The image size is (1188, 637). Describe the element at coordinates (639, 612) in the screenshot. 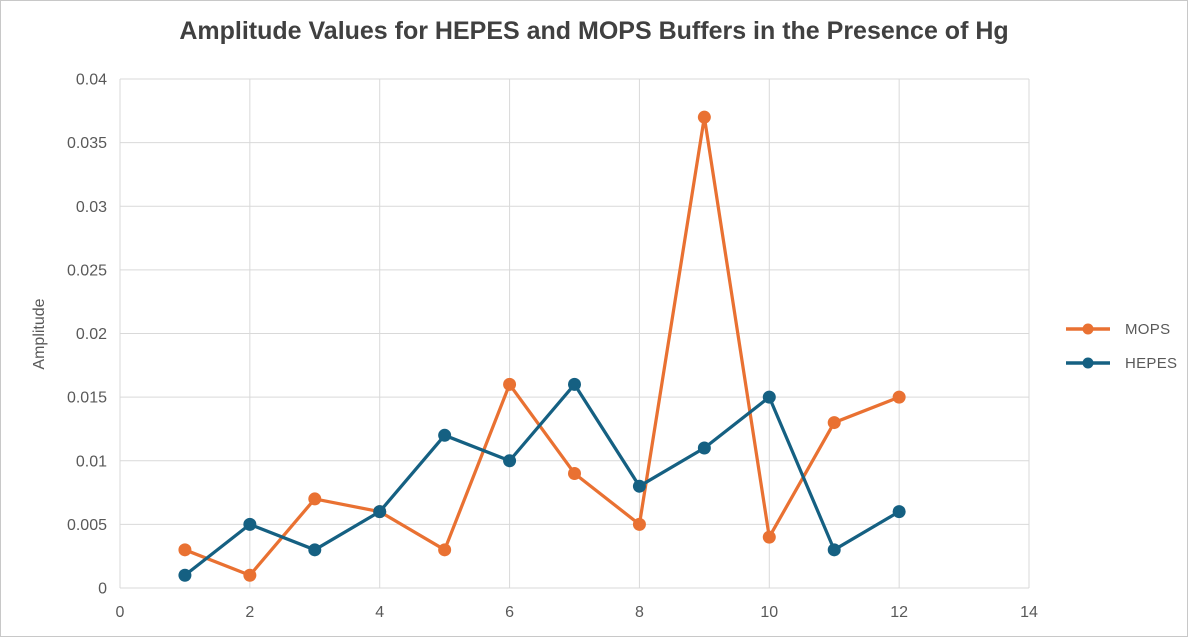

I see `x-tick-label: 8` at that location.